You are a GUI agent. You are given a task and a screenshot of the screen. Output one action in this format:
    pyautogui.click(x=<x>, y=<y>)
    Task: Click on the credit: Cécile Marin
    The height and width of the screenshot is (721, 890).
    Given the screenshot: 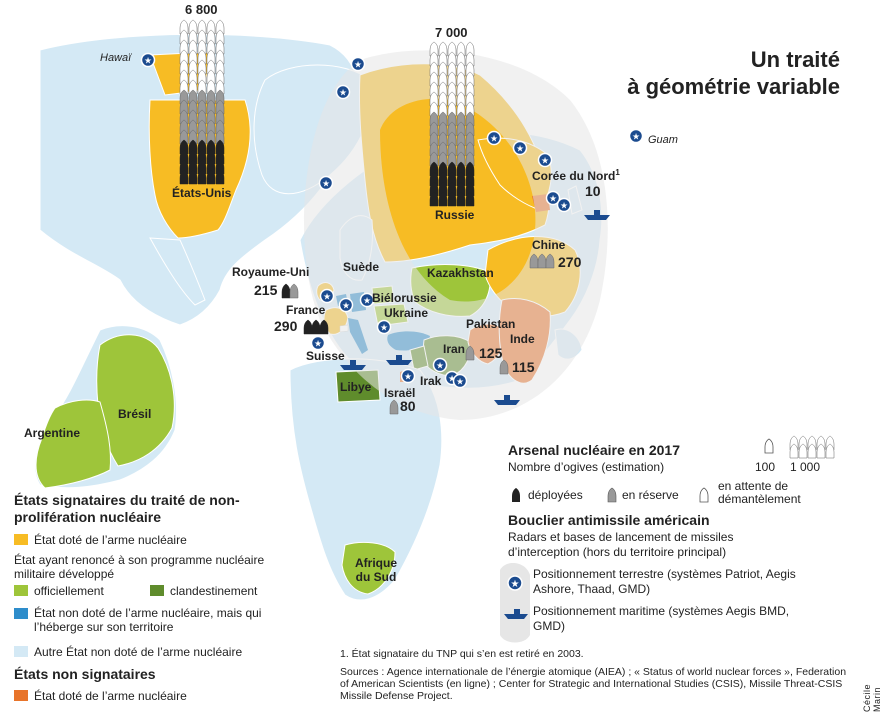 What is the action you would take?
    pyautogui.click(x=872, y=697)
    